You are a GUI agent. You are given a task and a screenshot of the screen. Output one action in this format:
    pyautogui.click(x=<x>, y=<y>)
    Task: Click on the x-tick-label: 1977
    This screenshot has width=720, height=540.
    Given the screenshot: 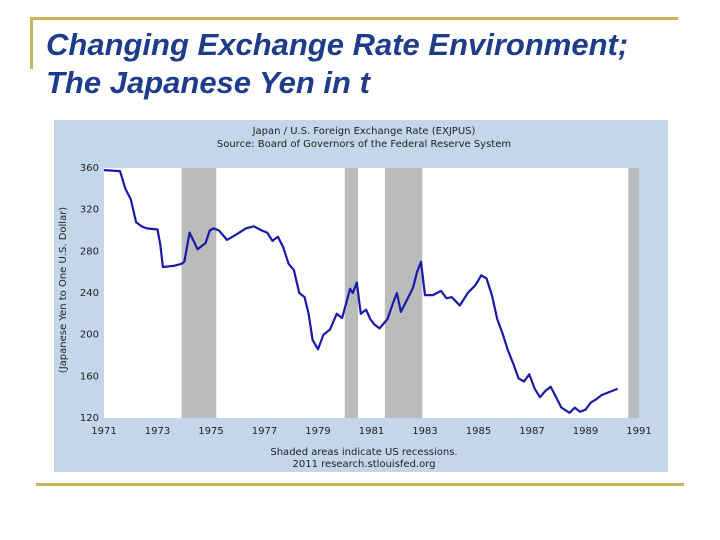 What is the action you would take?
    pyautogui.click(x=264, y=431)
    